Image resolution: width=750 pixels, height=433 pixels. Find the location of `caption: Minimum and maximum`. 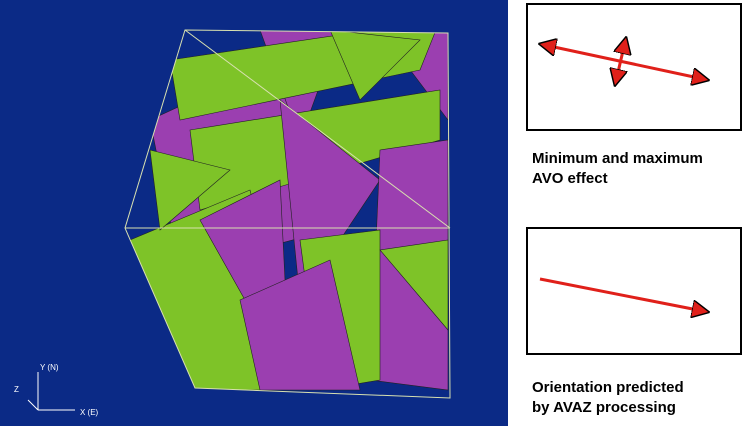

caption: Minimum and maximum is located at coordinates (617, 158).